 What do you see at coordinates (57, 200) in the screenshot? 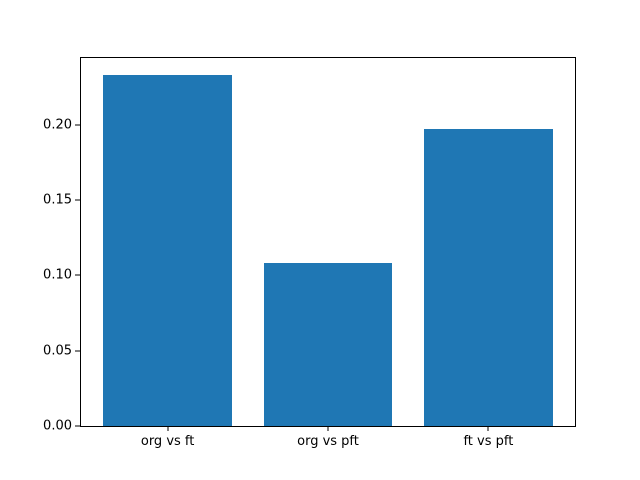
I see `y-tick-label: 0.15` at bounding box center [57, 200].